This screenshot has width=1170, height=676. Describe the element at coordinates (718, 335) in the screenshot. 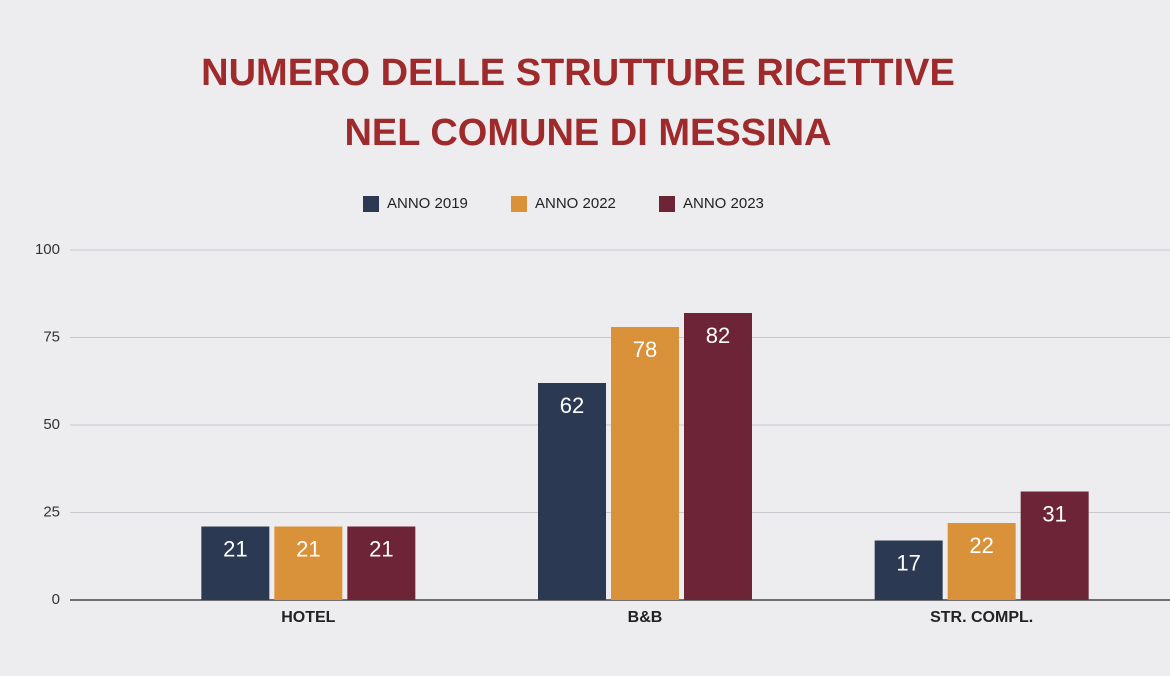

I see `data-label: 82` at that location.